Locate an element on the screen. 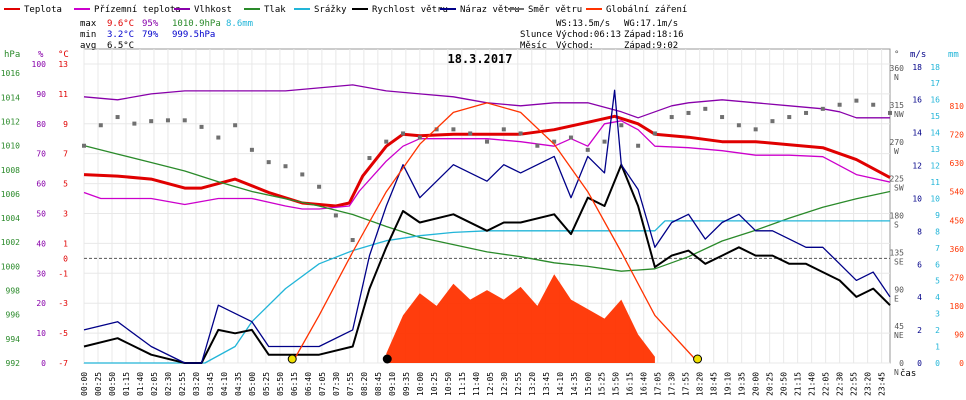 The image size is (966, 400). temperature-tick: 1 is located at coordinates (65, 243).